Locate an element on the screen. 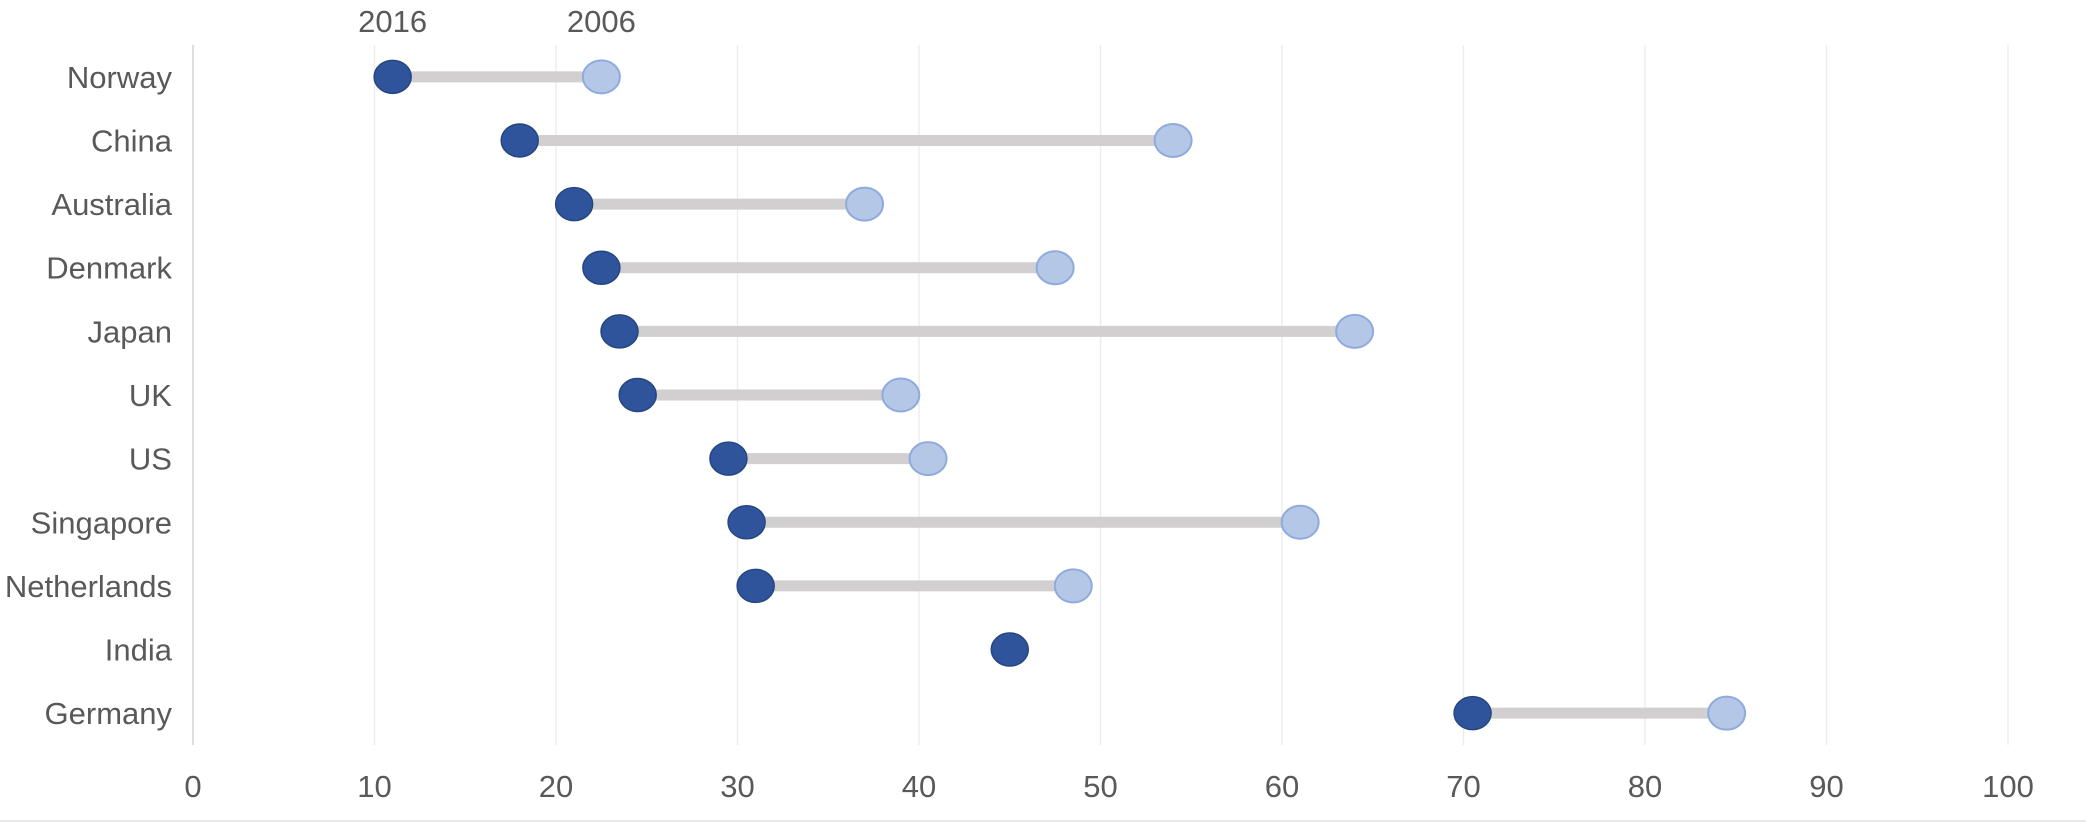 Image resolution: width=2086 pixels, height=834 pixels. row-label: Norway is located at coordinates (120, 77).